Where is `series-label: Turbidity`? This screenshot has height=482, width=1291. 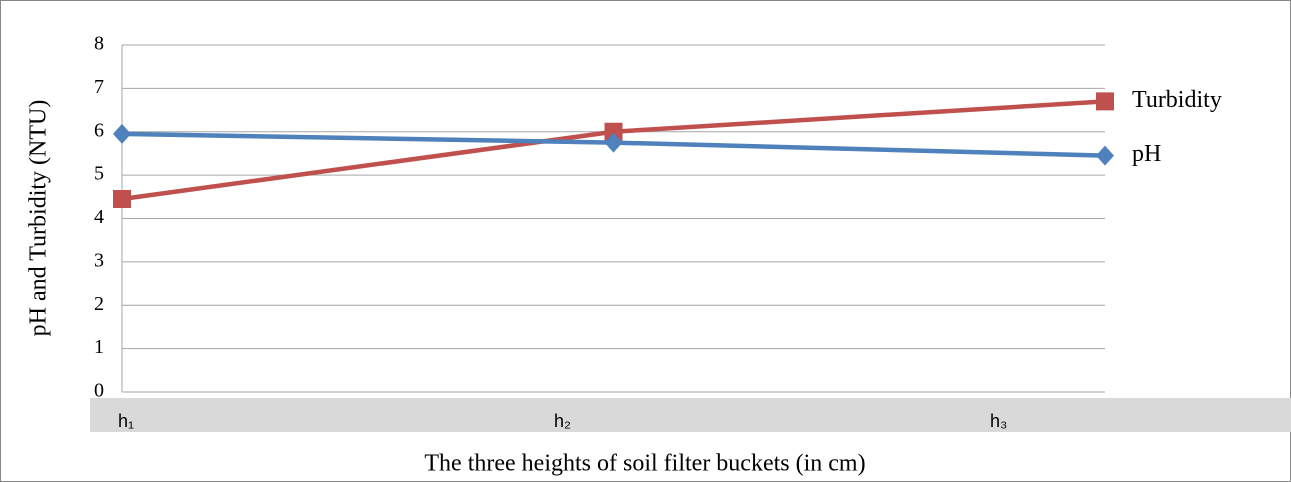 series-label: Turbidity is located at coordinates (1177, 100).